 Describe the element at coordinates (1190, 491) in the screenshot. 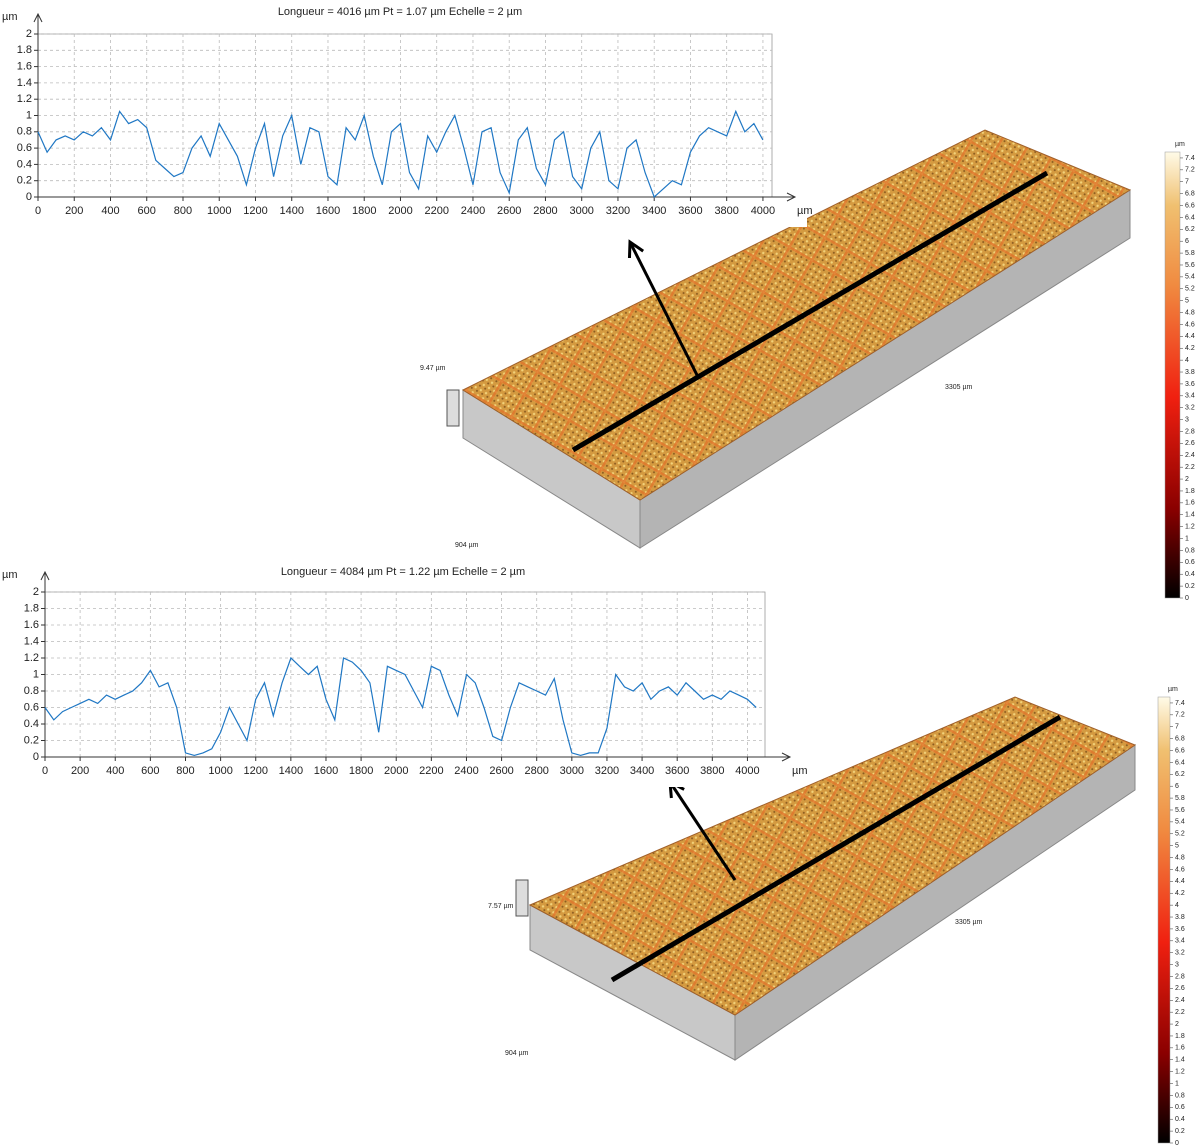

I see `colorbar-tick-label: 1.8` at that location.